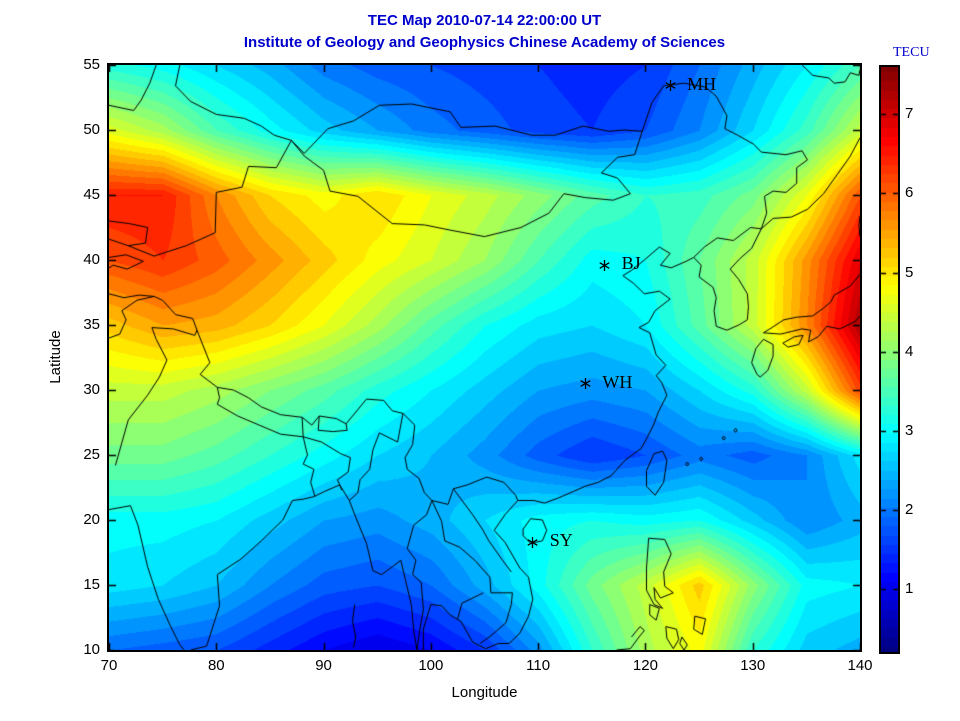  What do you see at coordinates (909, 351) in the screenshot?
I see `colorbar-tick-4: 4` at bounding box center [909, 351].